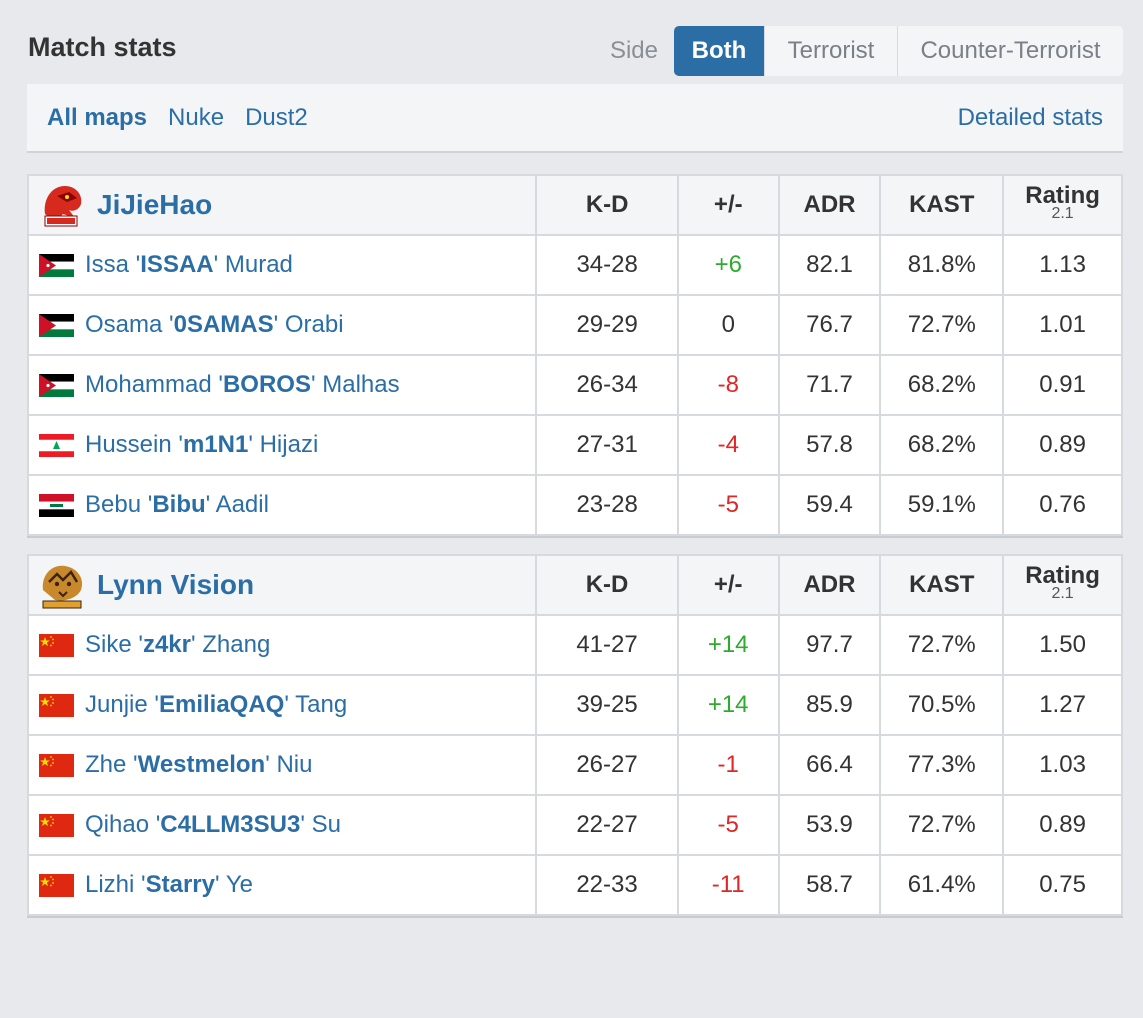  What do you see at coordinates (942, 885) in the screenshot?
I see `kast-value: 61.4%` at bounding box center [942, 885].